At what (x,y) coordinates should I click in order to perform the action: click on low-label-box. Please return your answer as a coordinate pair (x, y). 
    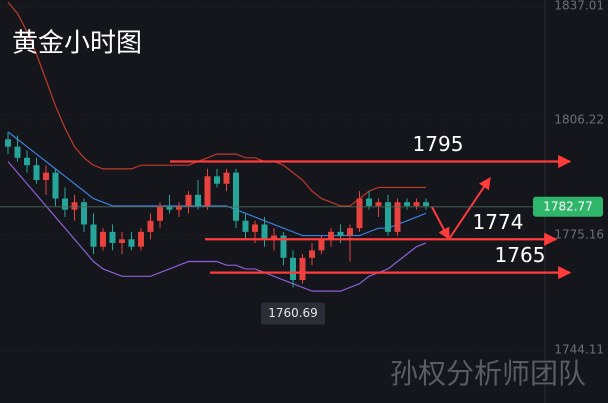
    Looking at the image, I should click on (293, 313).